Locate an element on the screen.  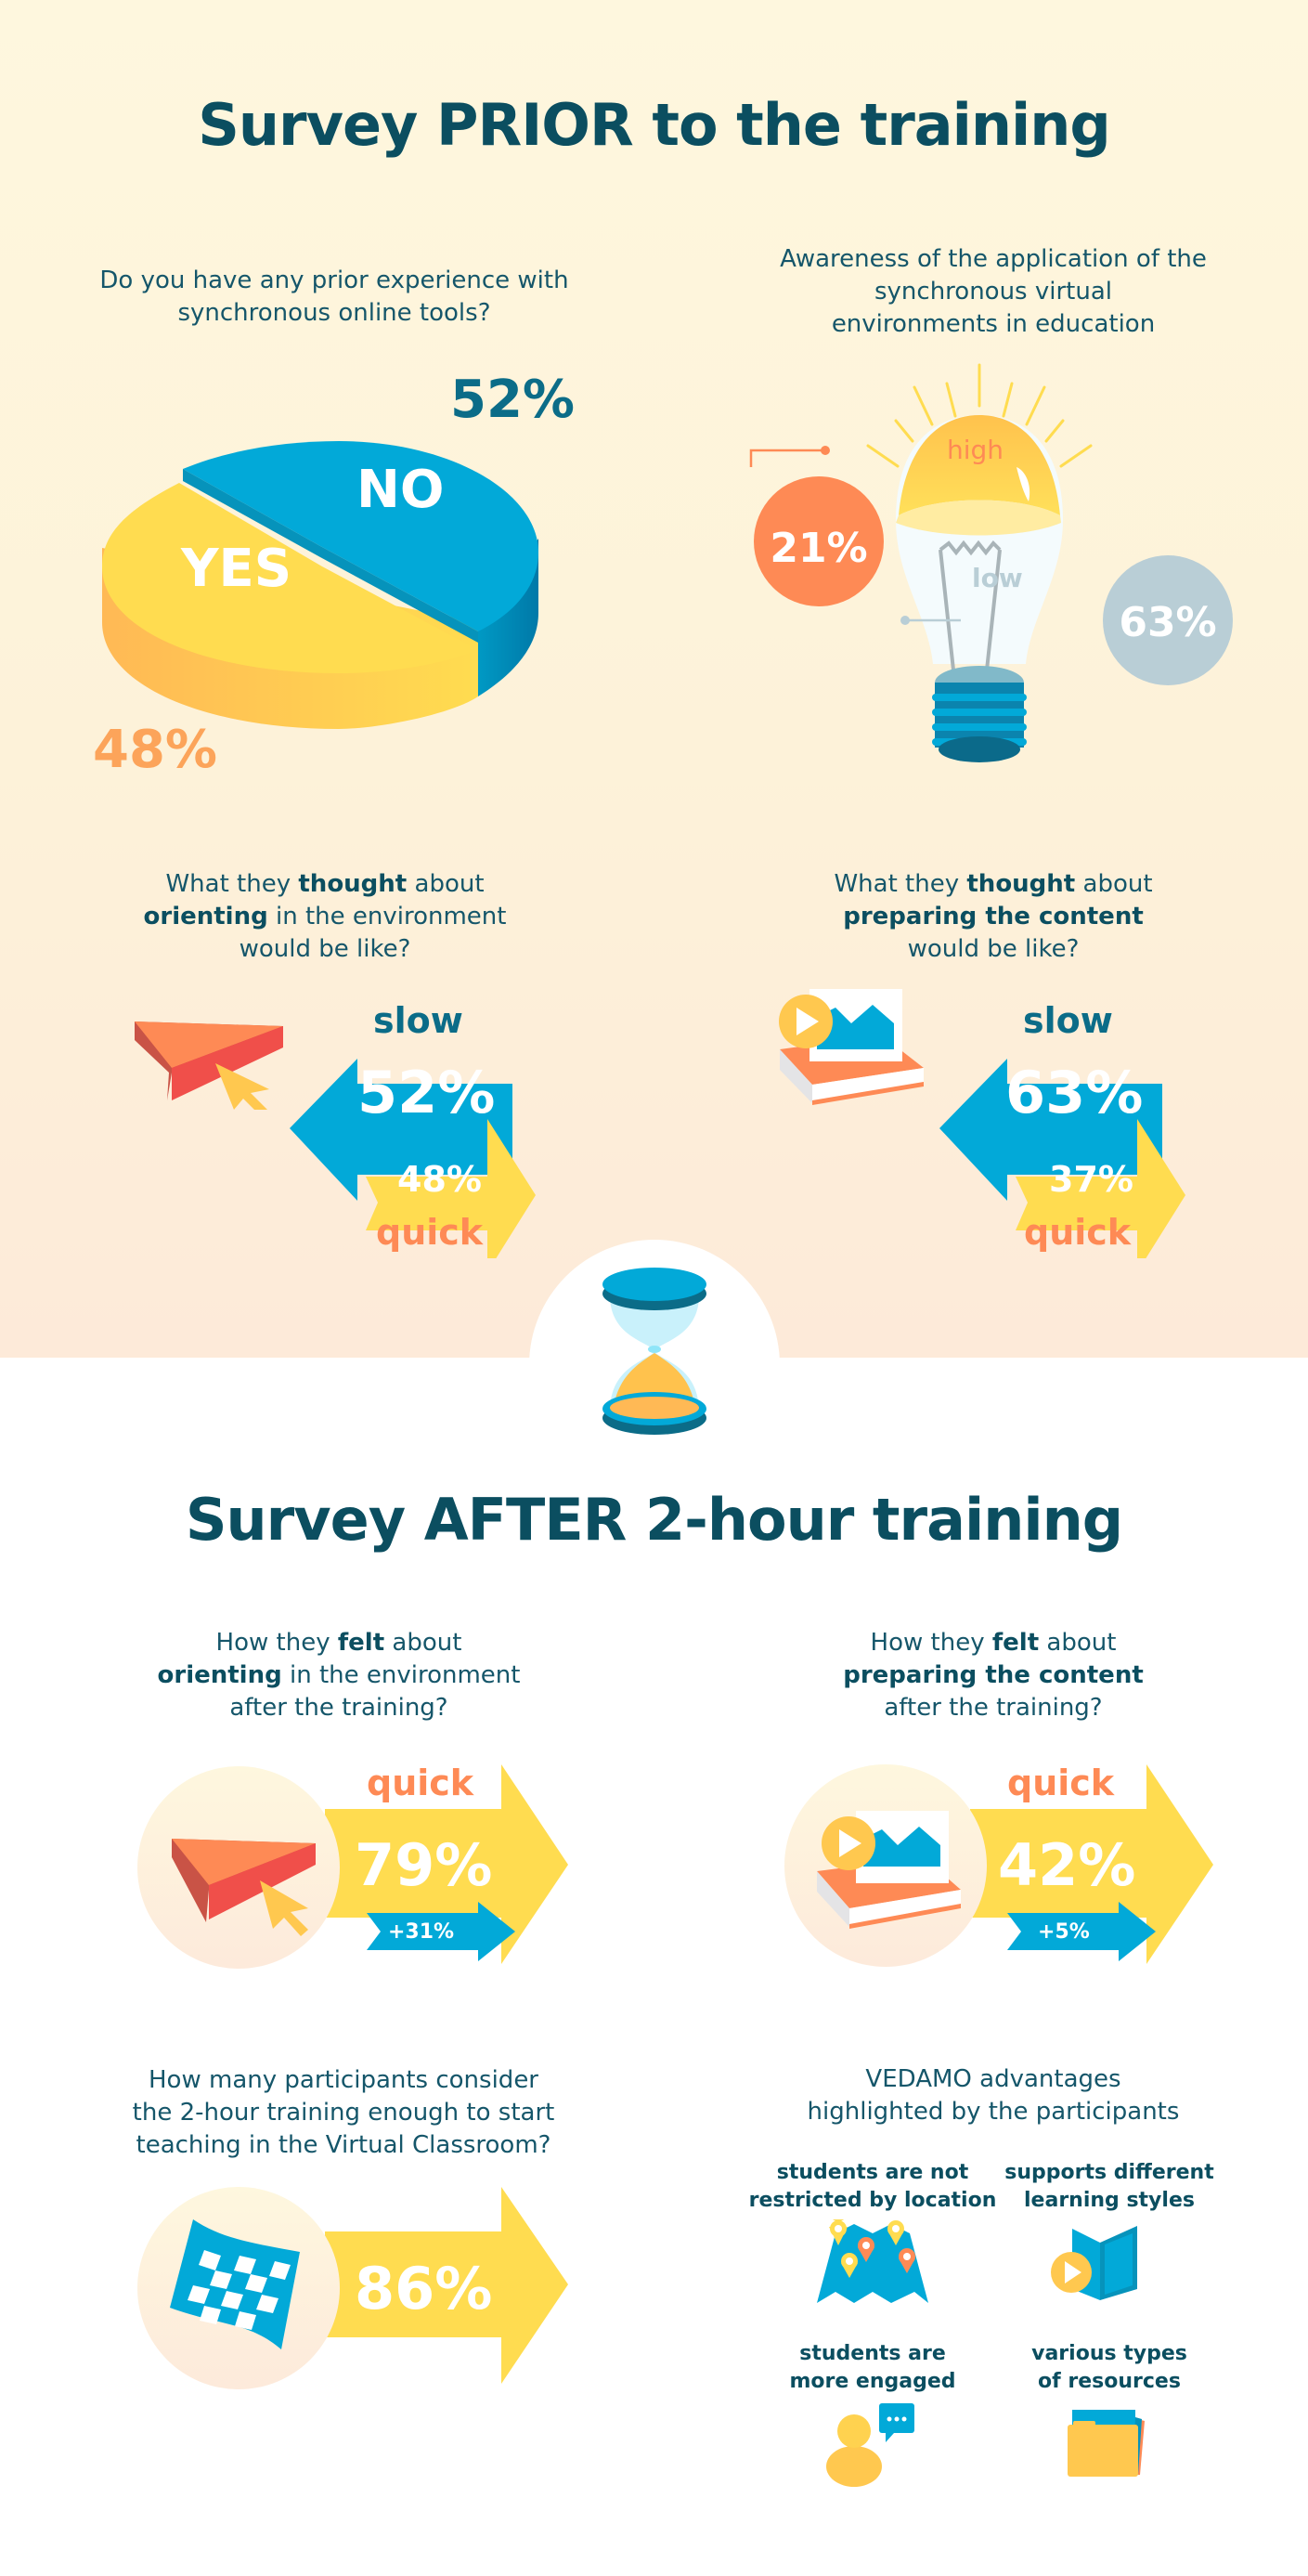
low-percentage-bubble is located at coordinates (1168, 620).